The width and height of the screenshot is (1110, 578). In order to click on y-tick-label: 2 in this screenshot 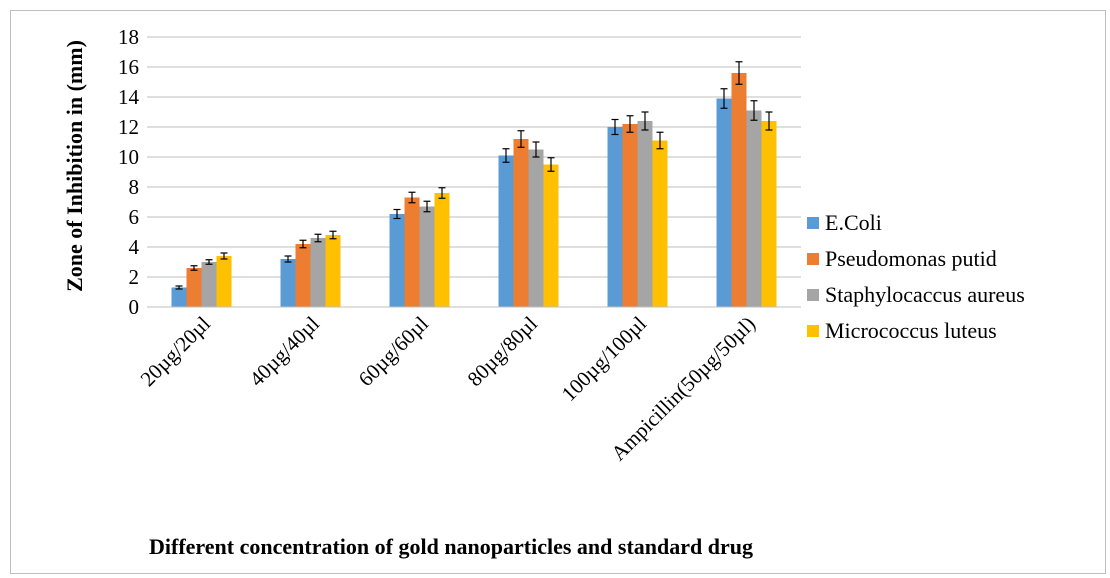, I will do `click(134, 277)`.